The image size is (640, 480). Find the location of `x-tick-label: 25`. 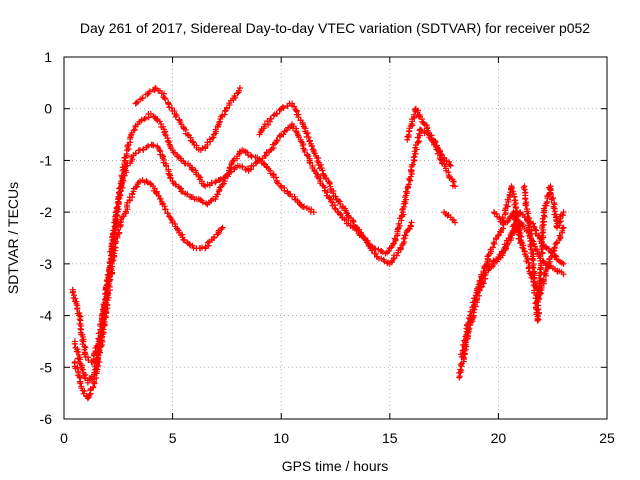

x-tick-label: 25 is located at coordinates (607, 438).